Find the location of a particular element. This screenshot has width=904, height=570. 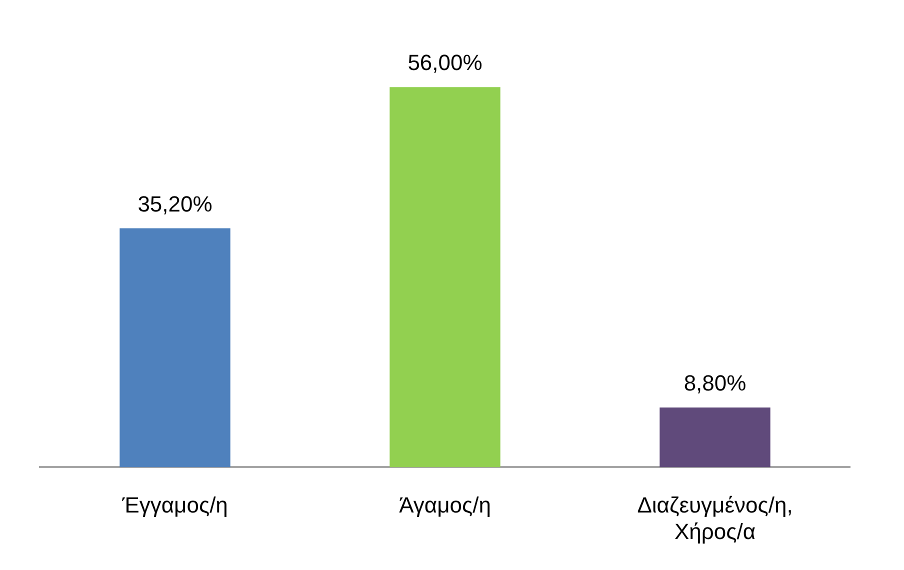

x-tick-label: Άγαμος/η is located at coordinates (445, 505).